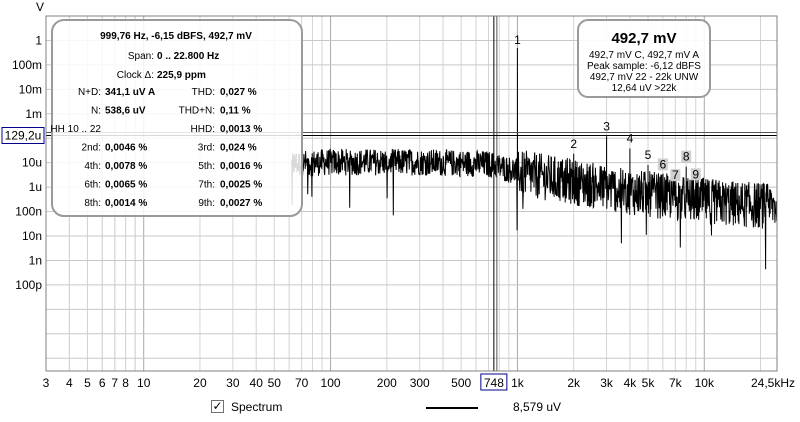 This screenshot has width=800, height=422. What do you see at coordinates (46, 383) in the screenshot?
I see `x-tick-label: 3` at bounding box center [46, 383].